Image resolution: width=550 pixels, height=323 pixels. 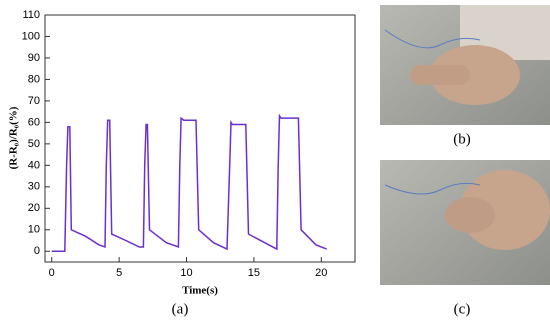 What do you see at coordinates (462, 139) in the screenshot?
I see `panel-label: (b)` at bounding box center [462, 139].